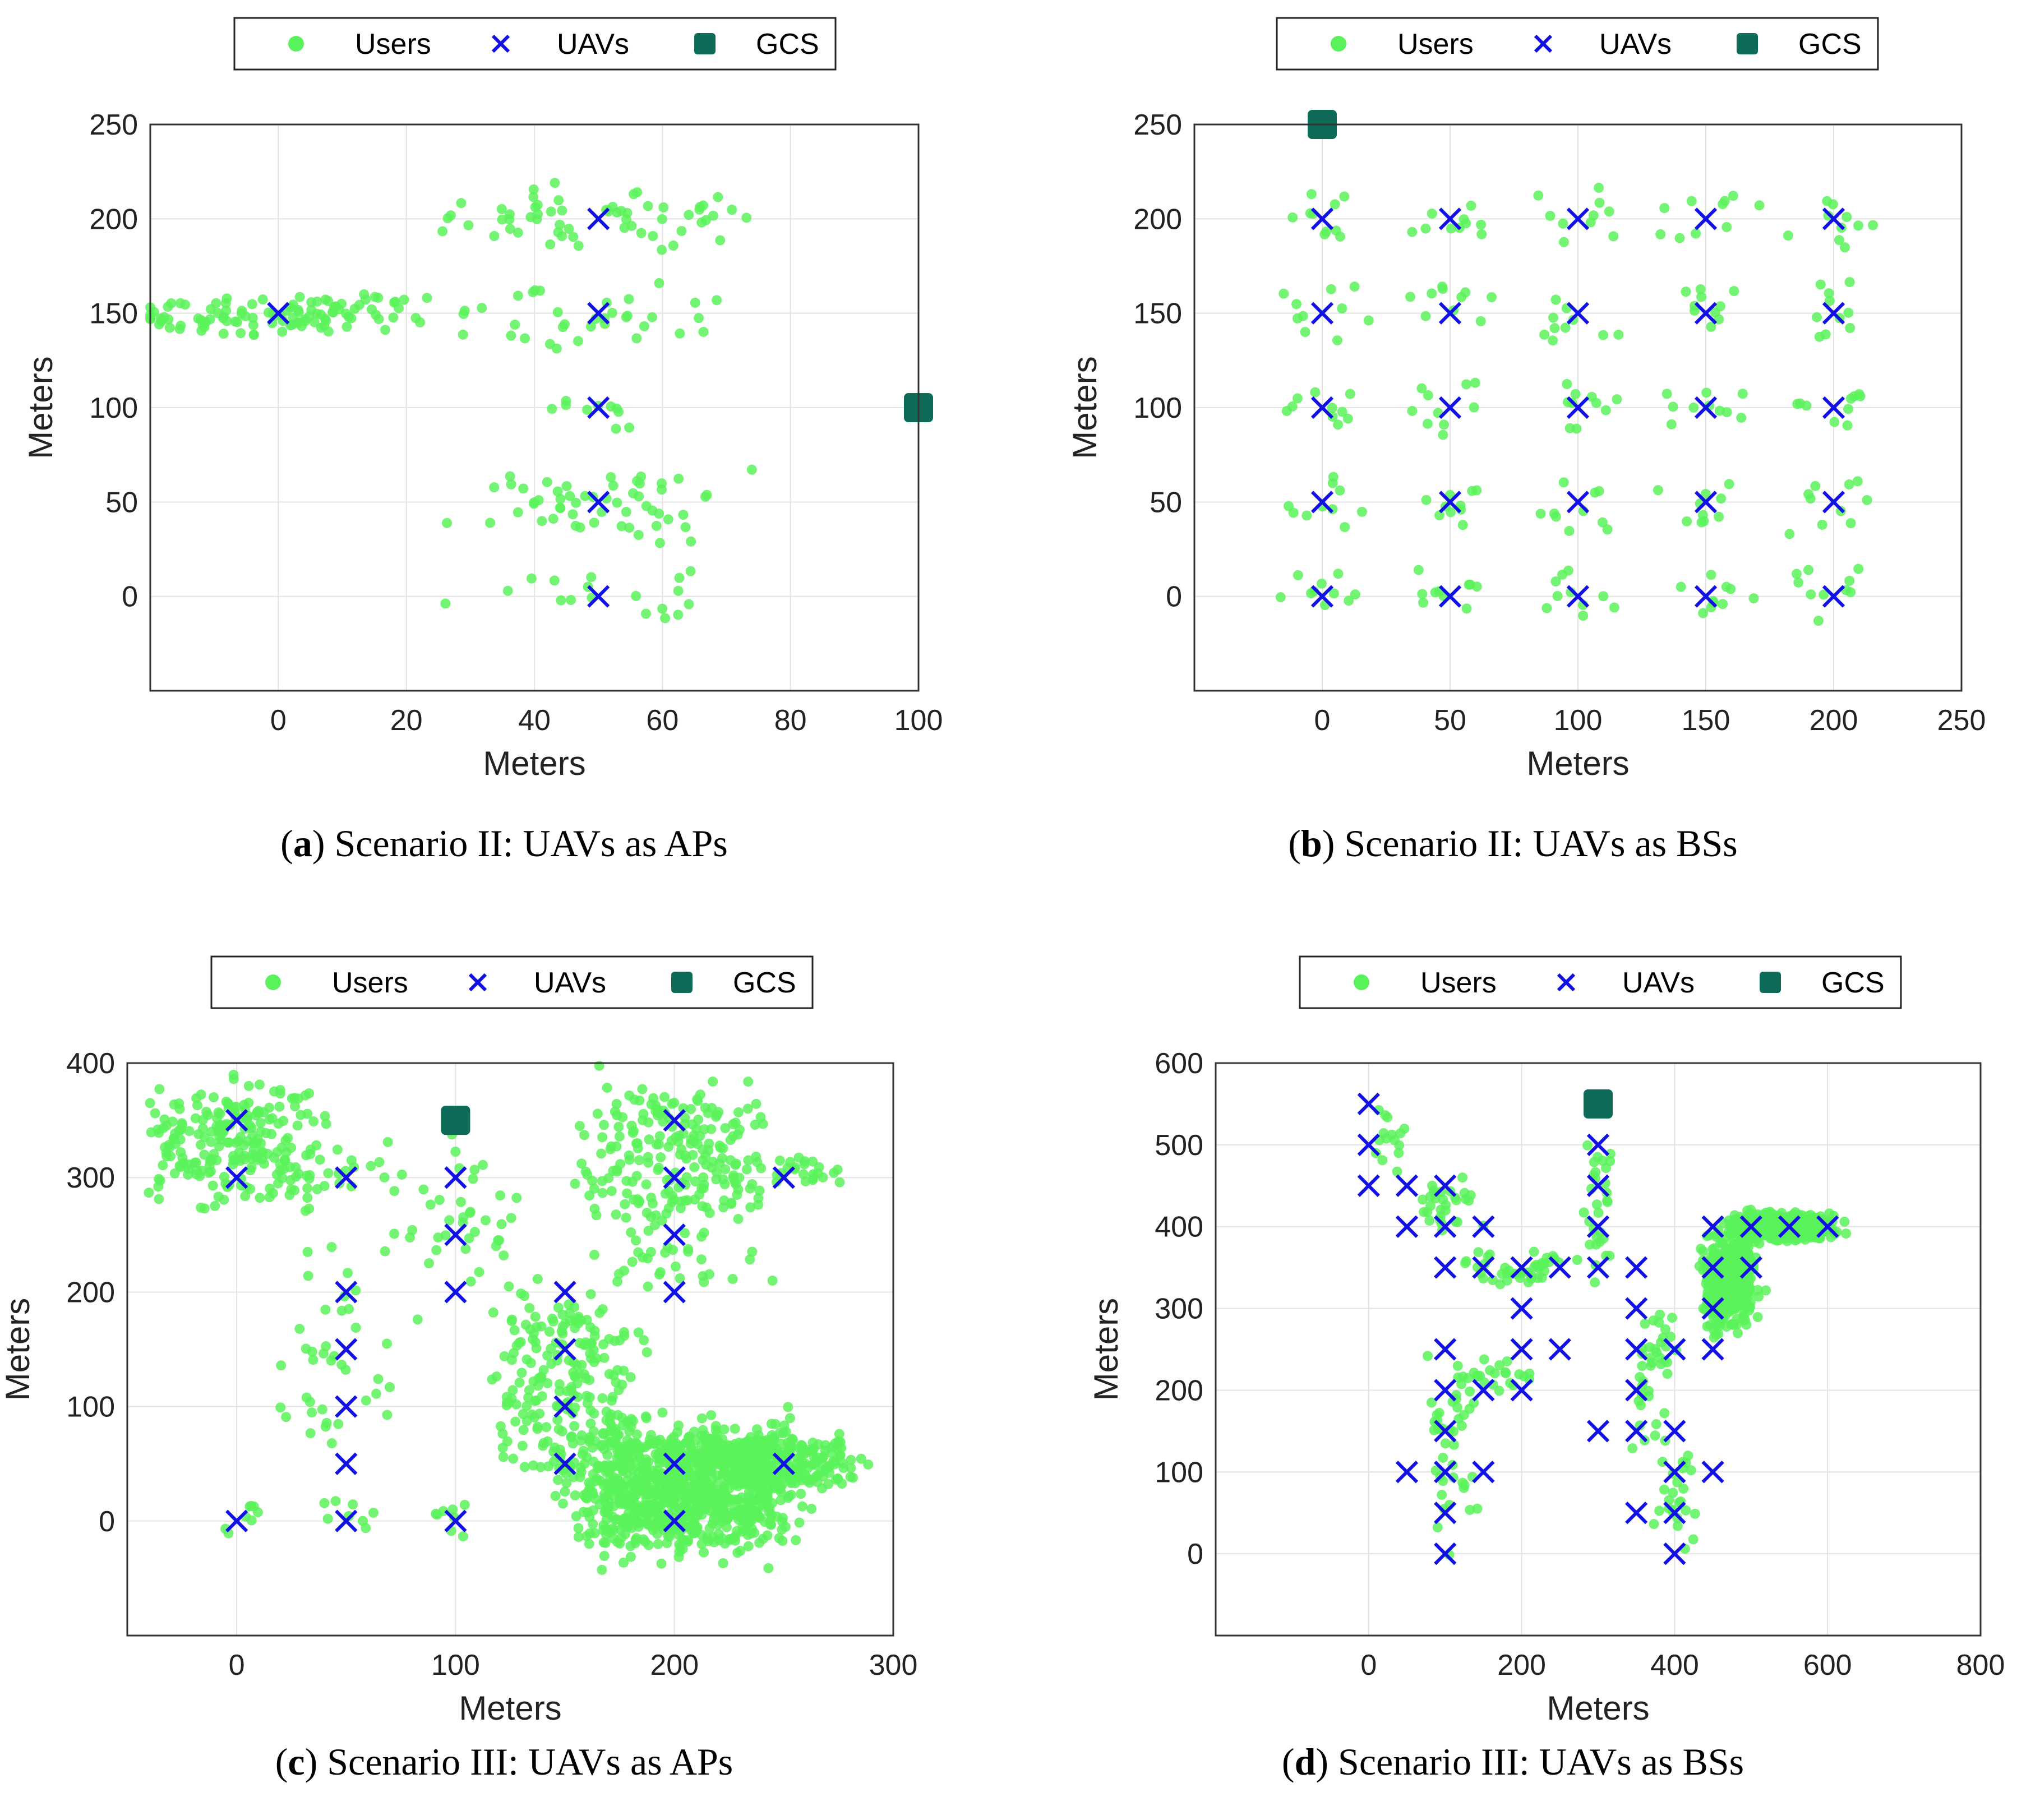  I want to click on legend-uavs-marker, so click(501, 43).